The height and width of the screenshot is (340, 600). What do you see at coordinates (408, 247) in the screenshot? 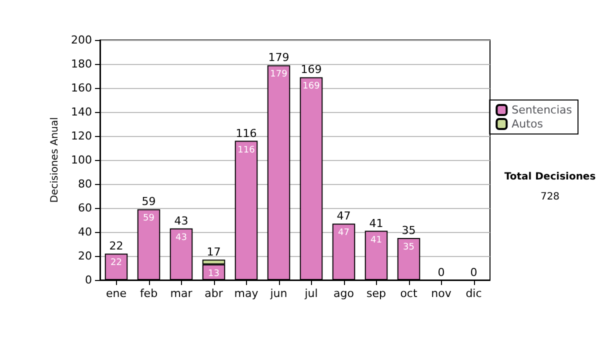
I see `data-label: 35` at bounding box center [408, 247].